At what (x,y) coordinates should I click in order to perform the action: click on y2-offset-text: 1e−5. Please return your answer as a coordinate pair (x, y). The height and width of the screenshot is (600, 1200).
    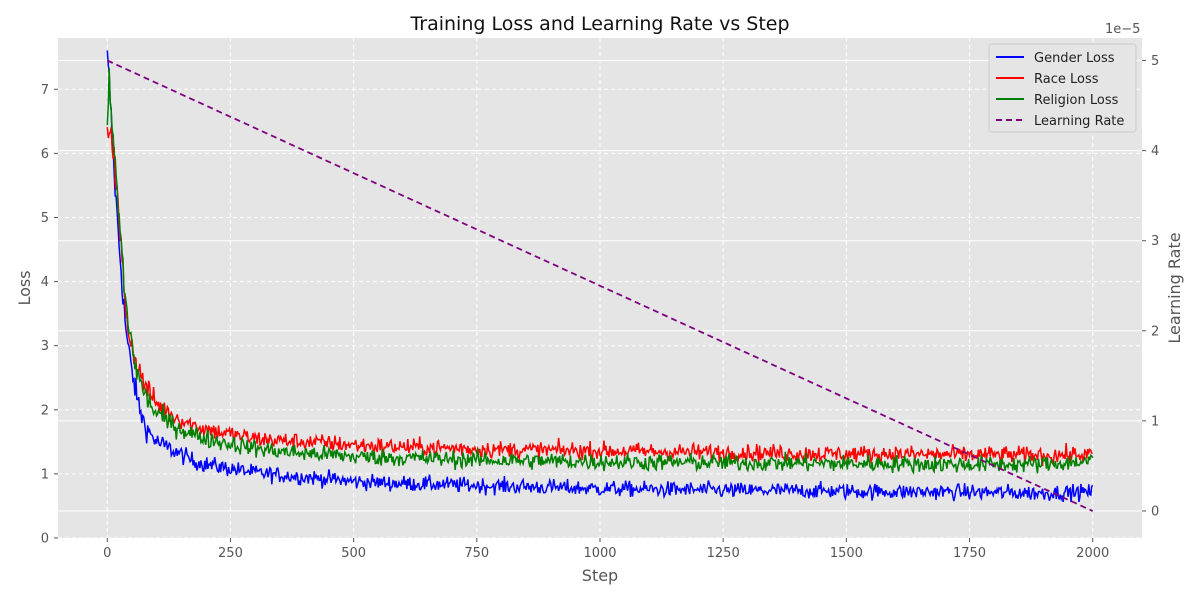
    Looking at the image, I should click on (1122, 29).